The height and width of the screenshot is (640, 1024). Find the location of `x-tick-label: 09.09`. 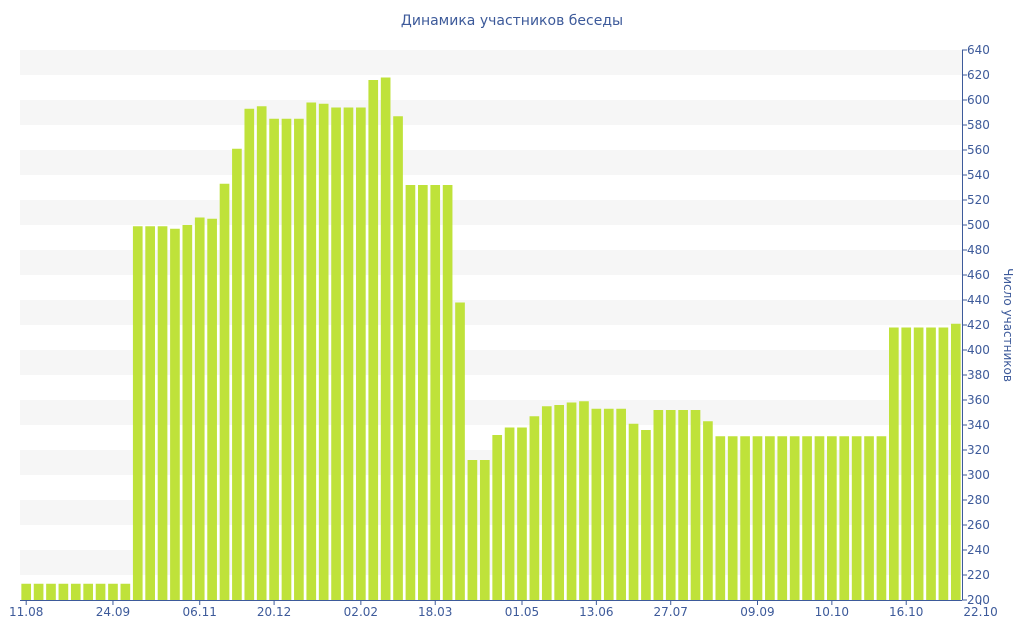

x-tick-label: 09.09 is located at coordinates (757, 612).